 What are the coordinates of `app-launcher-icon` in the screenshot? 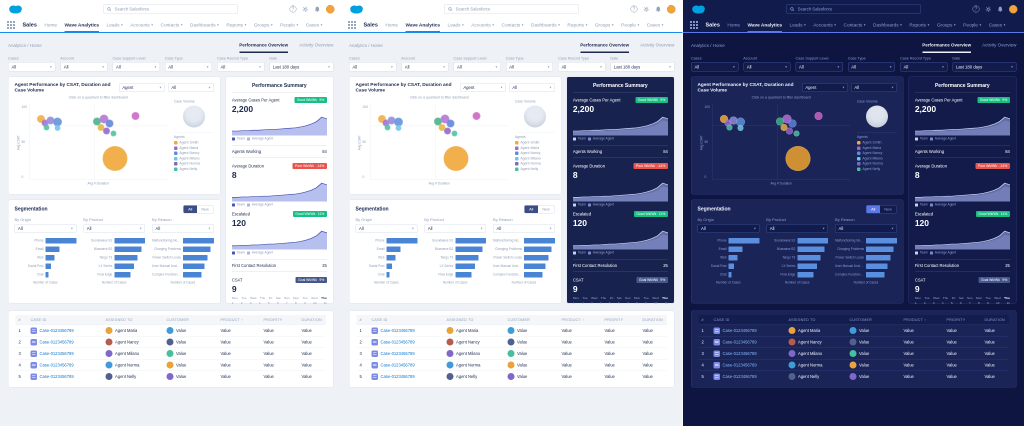 It's located at (11, 25).